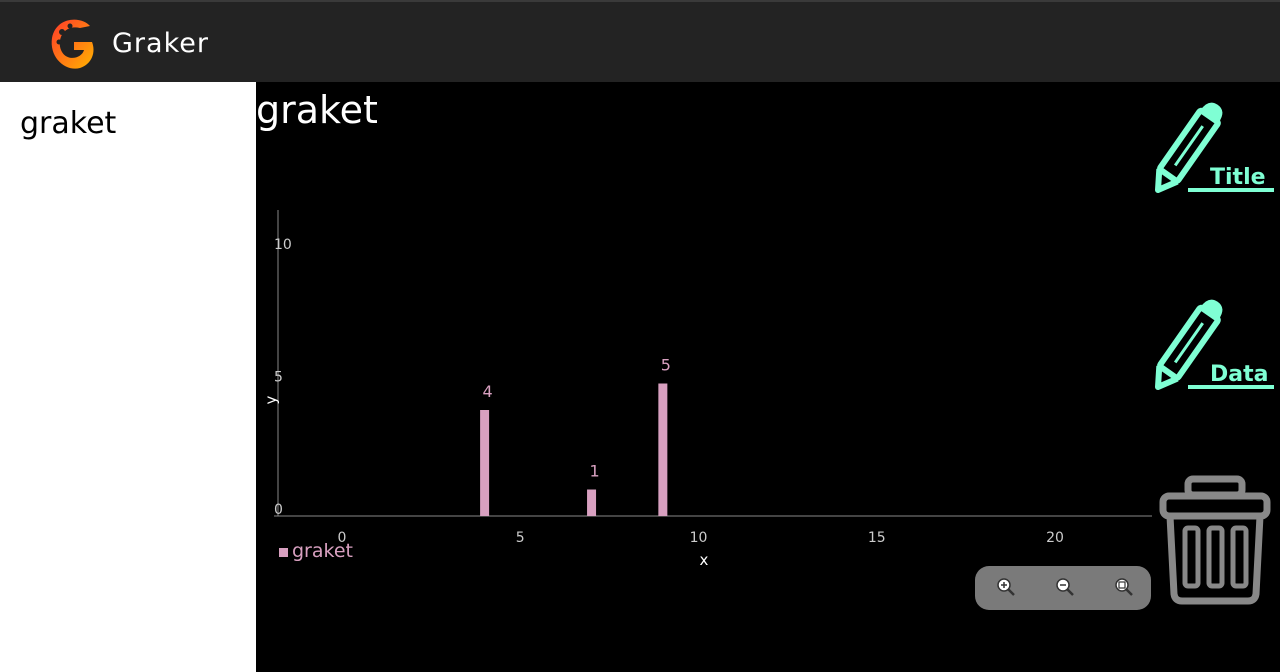 This screenshot has height=672, width=1280. Describe the element at coordinates (640, 41) in the screenshot. I see `app-bar: Graker` at that location.